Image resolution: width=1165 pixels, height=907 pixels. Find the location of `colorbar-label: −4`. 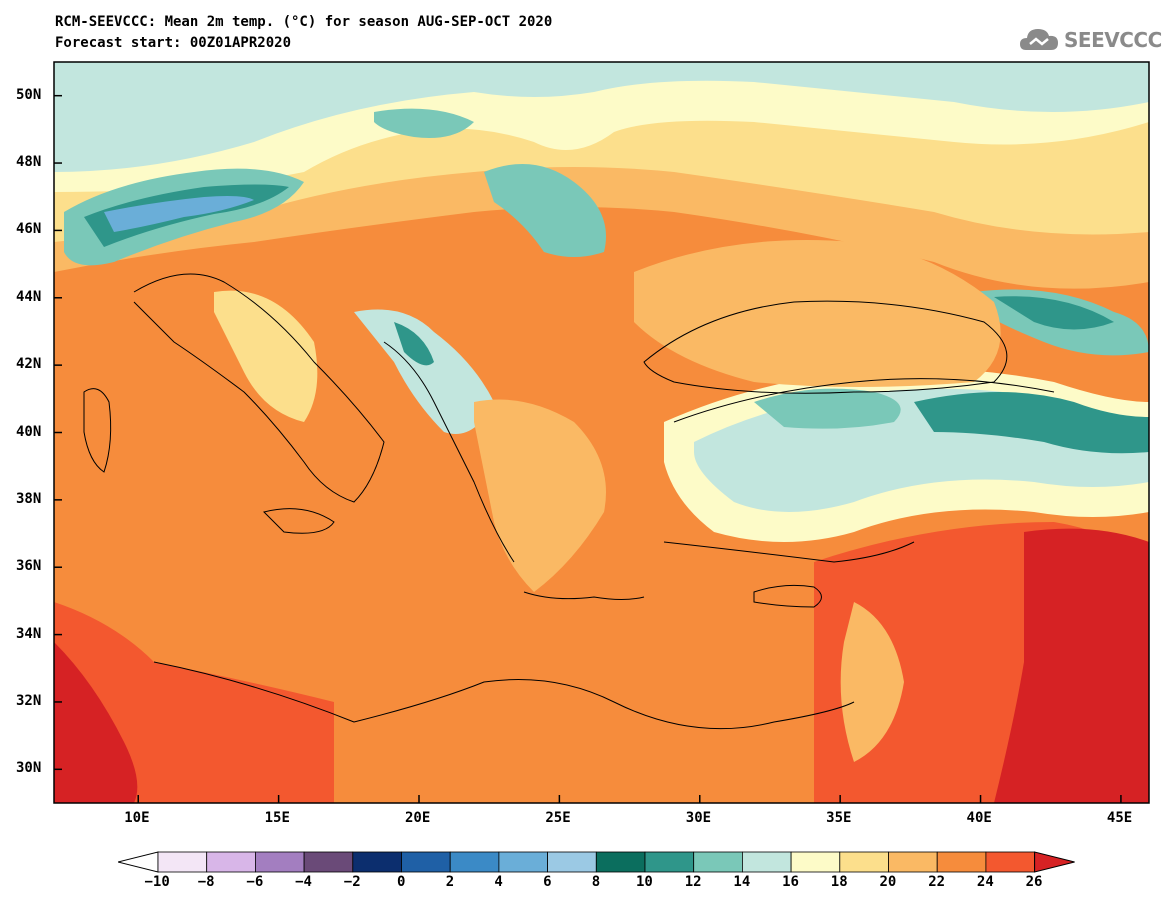

colorbar-label: −4 is located at coordinates (303, 882).